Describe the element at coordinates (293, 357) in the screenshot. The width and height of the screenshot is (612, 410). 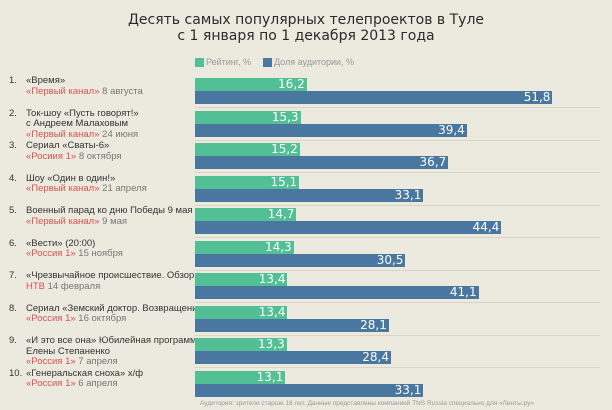
I see `share-bar: 28,4` at that location.